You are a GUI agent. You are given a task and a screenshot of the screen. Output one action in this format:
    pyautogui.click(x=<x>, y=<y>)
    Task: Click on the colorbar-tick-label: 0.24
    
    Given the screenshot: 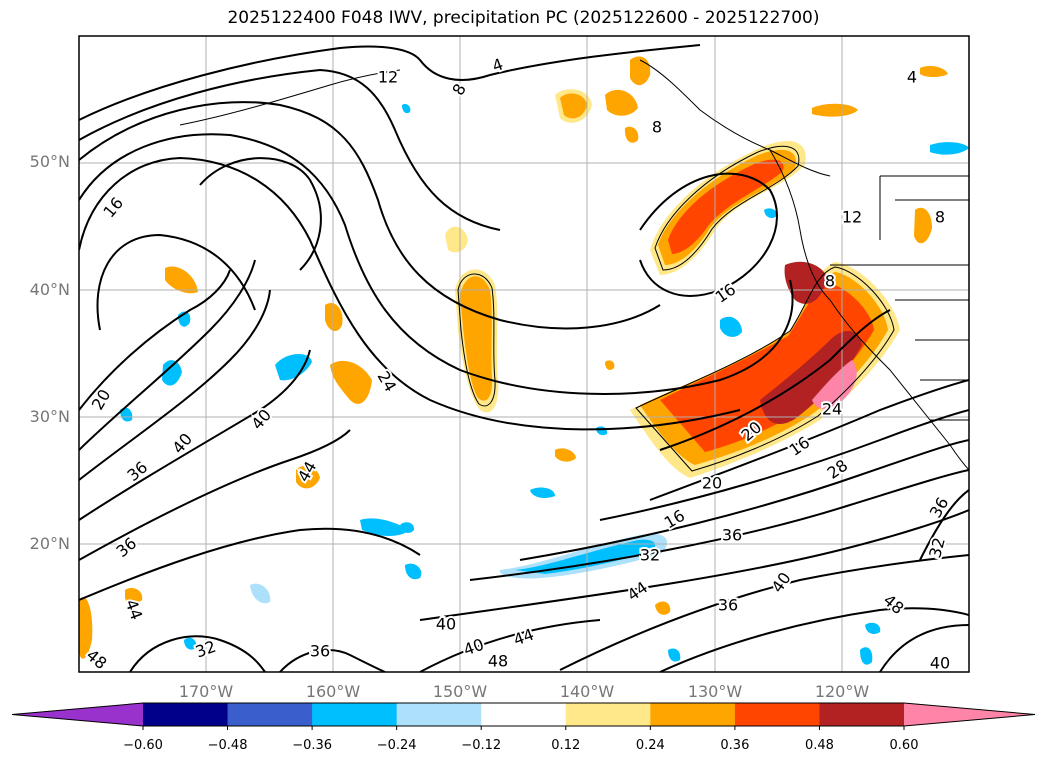 What is the action you would take?
    pyautogui.click(x=650, y=745)
    